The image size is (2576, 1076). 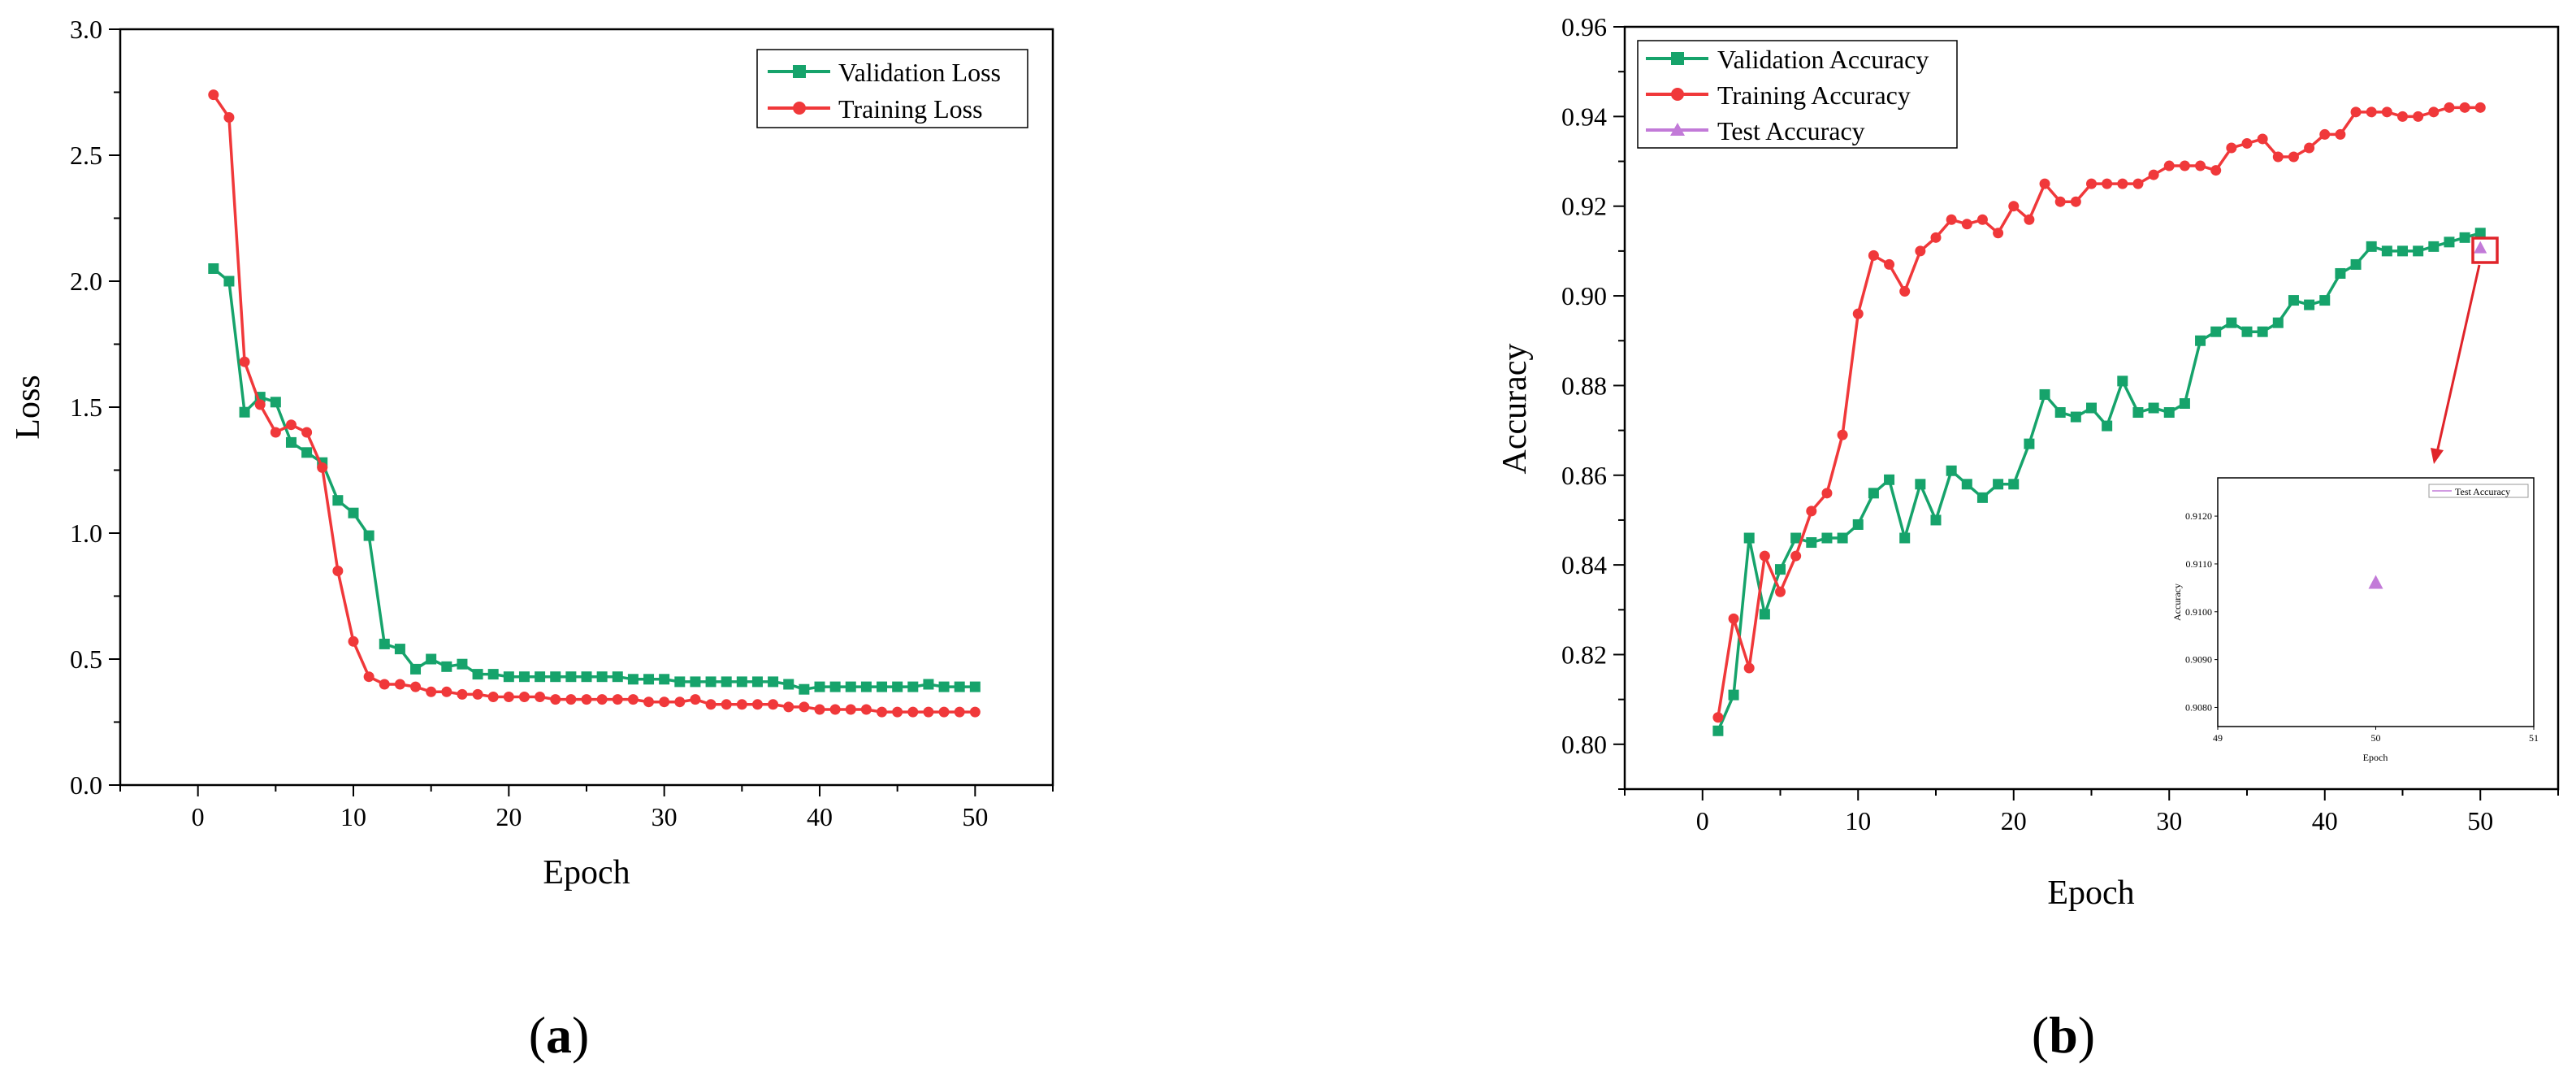 What do you see at coordinates (1814, 95) in the screenshot?
I see `legend-training-accuracy-label: Training Accuracy` at bounding box center [1814, 95].